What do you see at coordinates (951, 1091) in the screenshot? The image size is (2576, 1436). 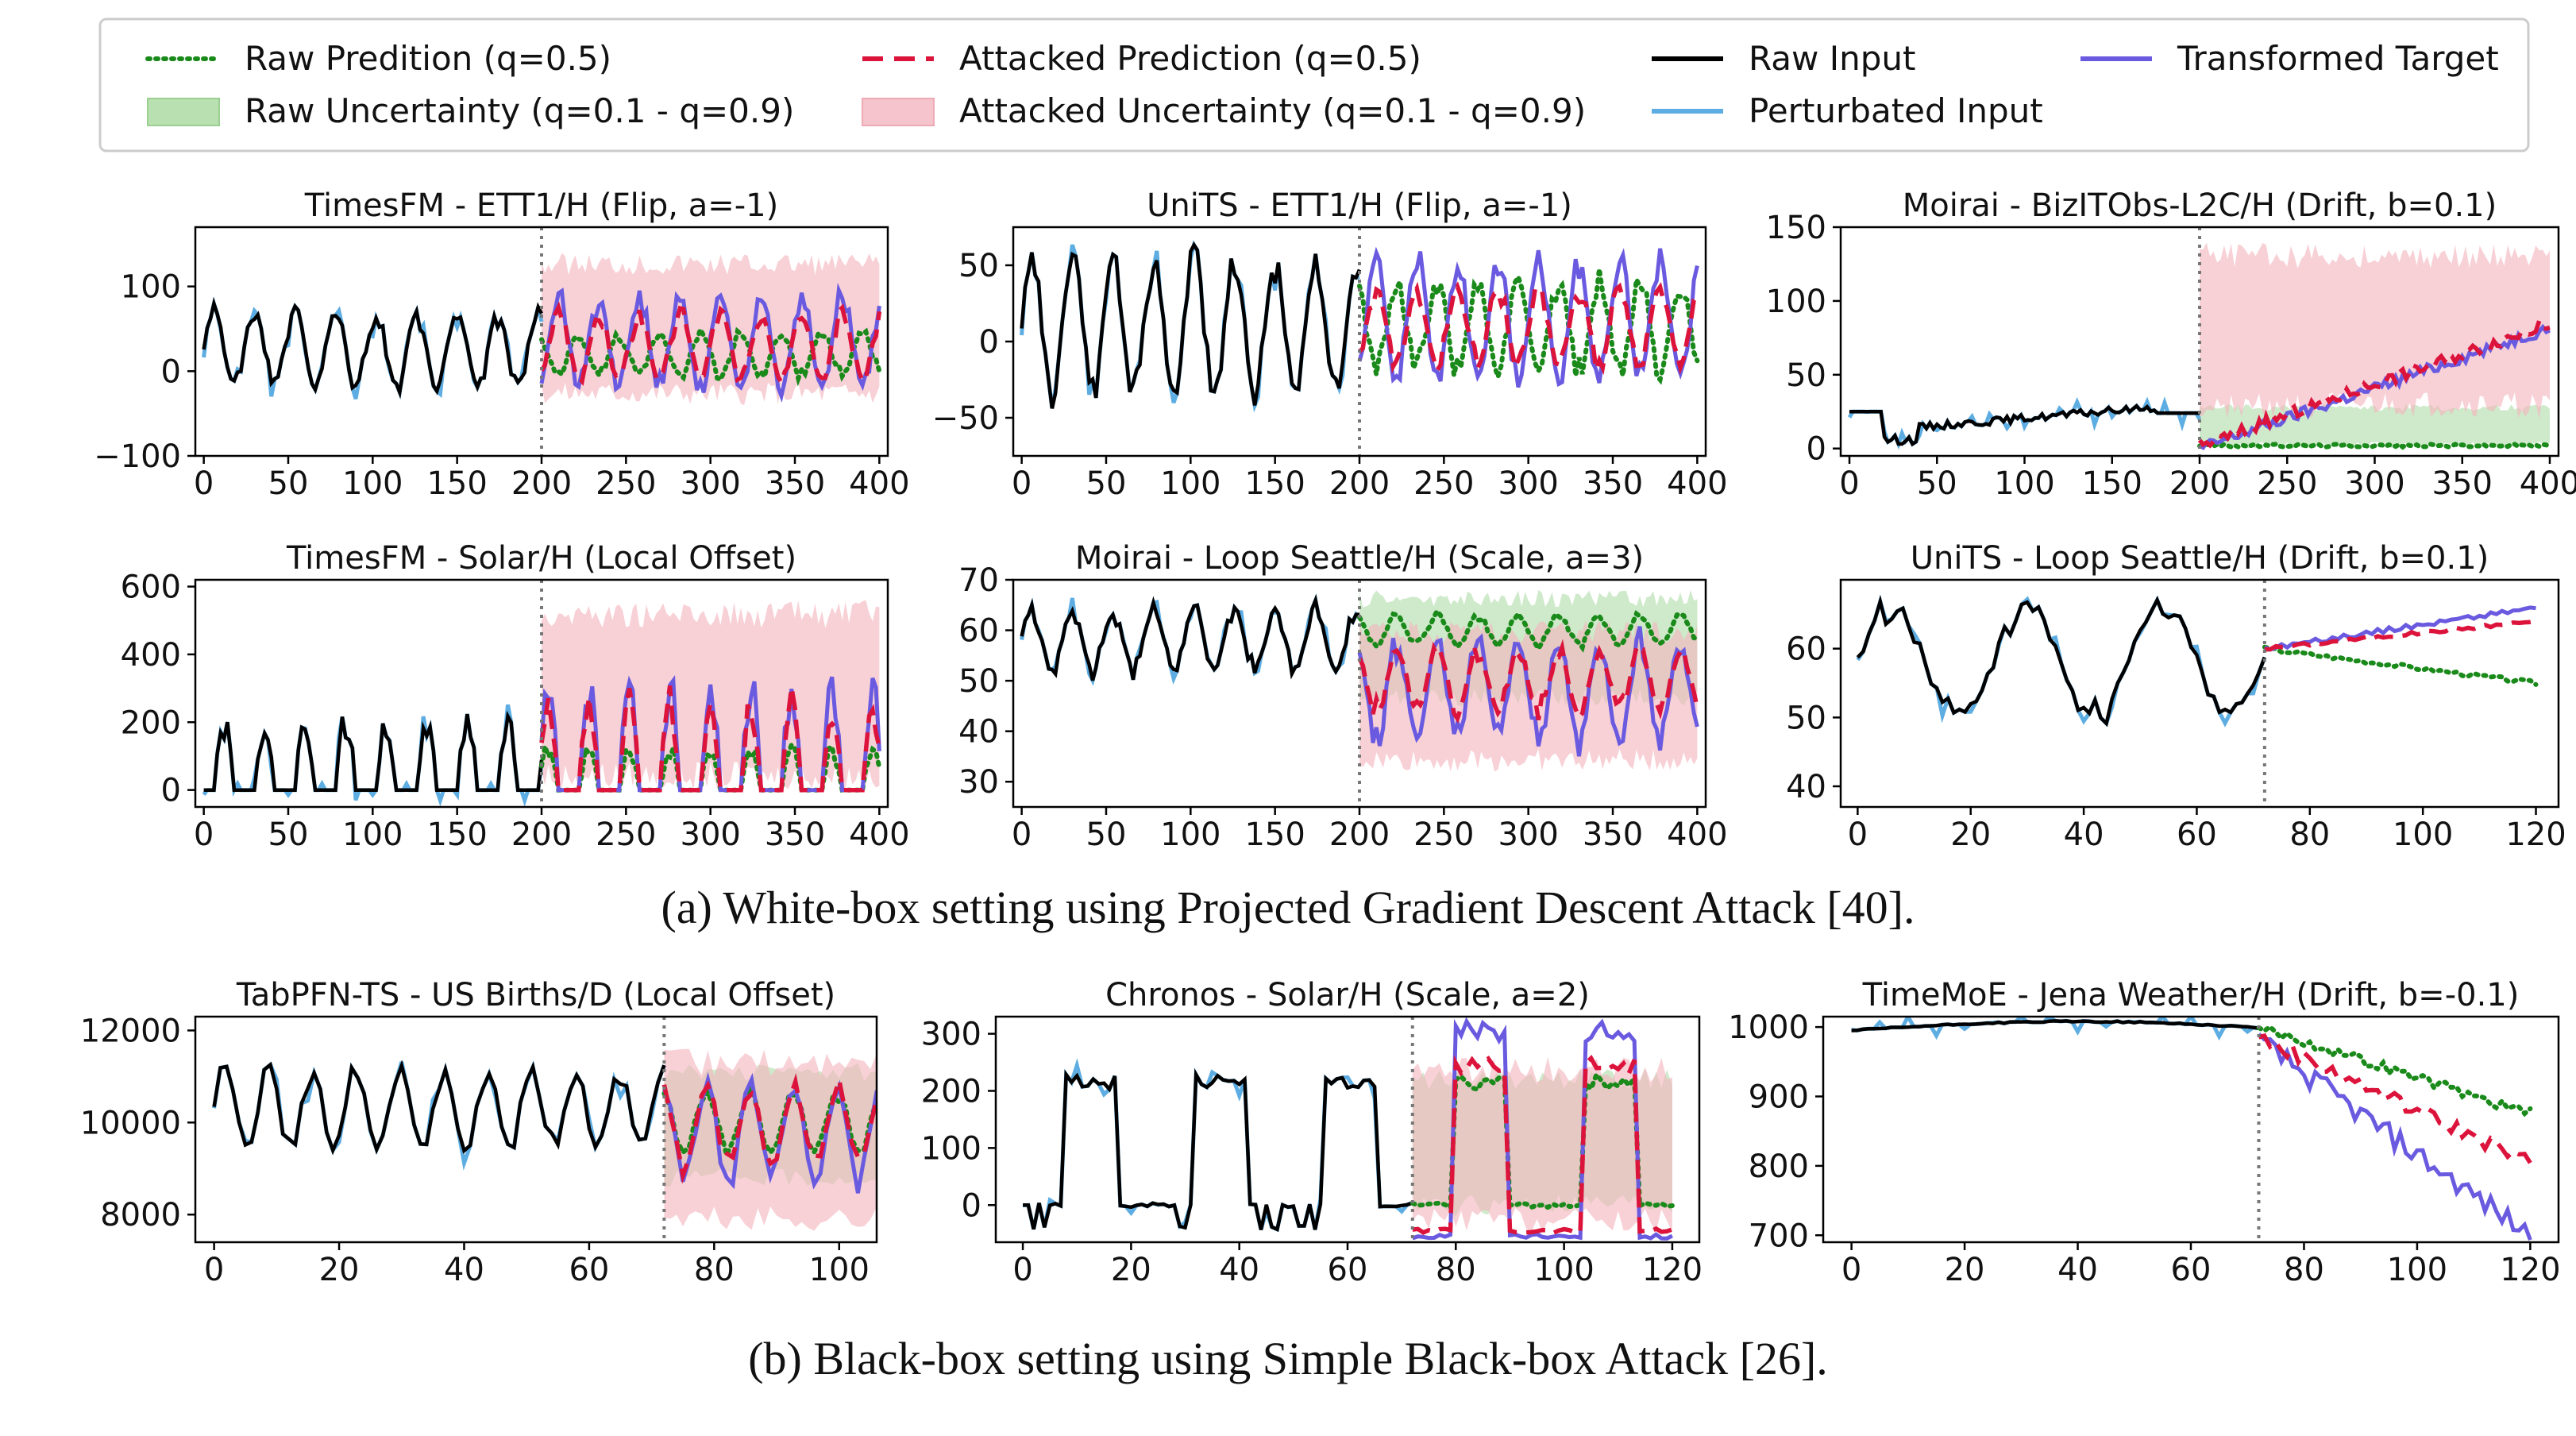 I see `y-tick-label: 200` at bounding box center [951, 1091].